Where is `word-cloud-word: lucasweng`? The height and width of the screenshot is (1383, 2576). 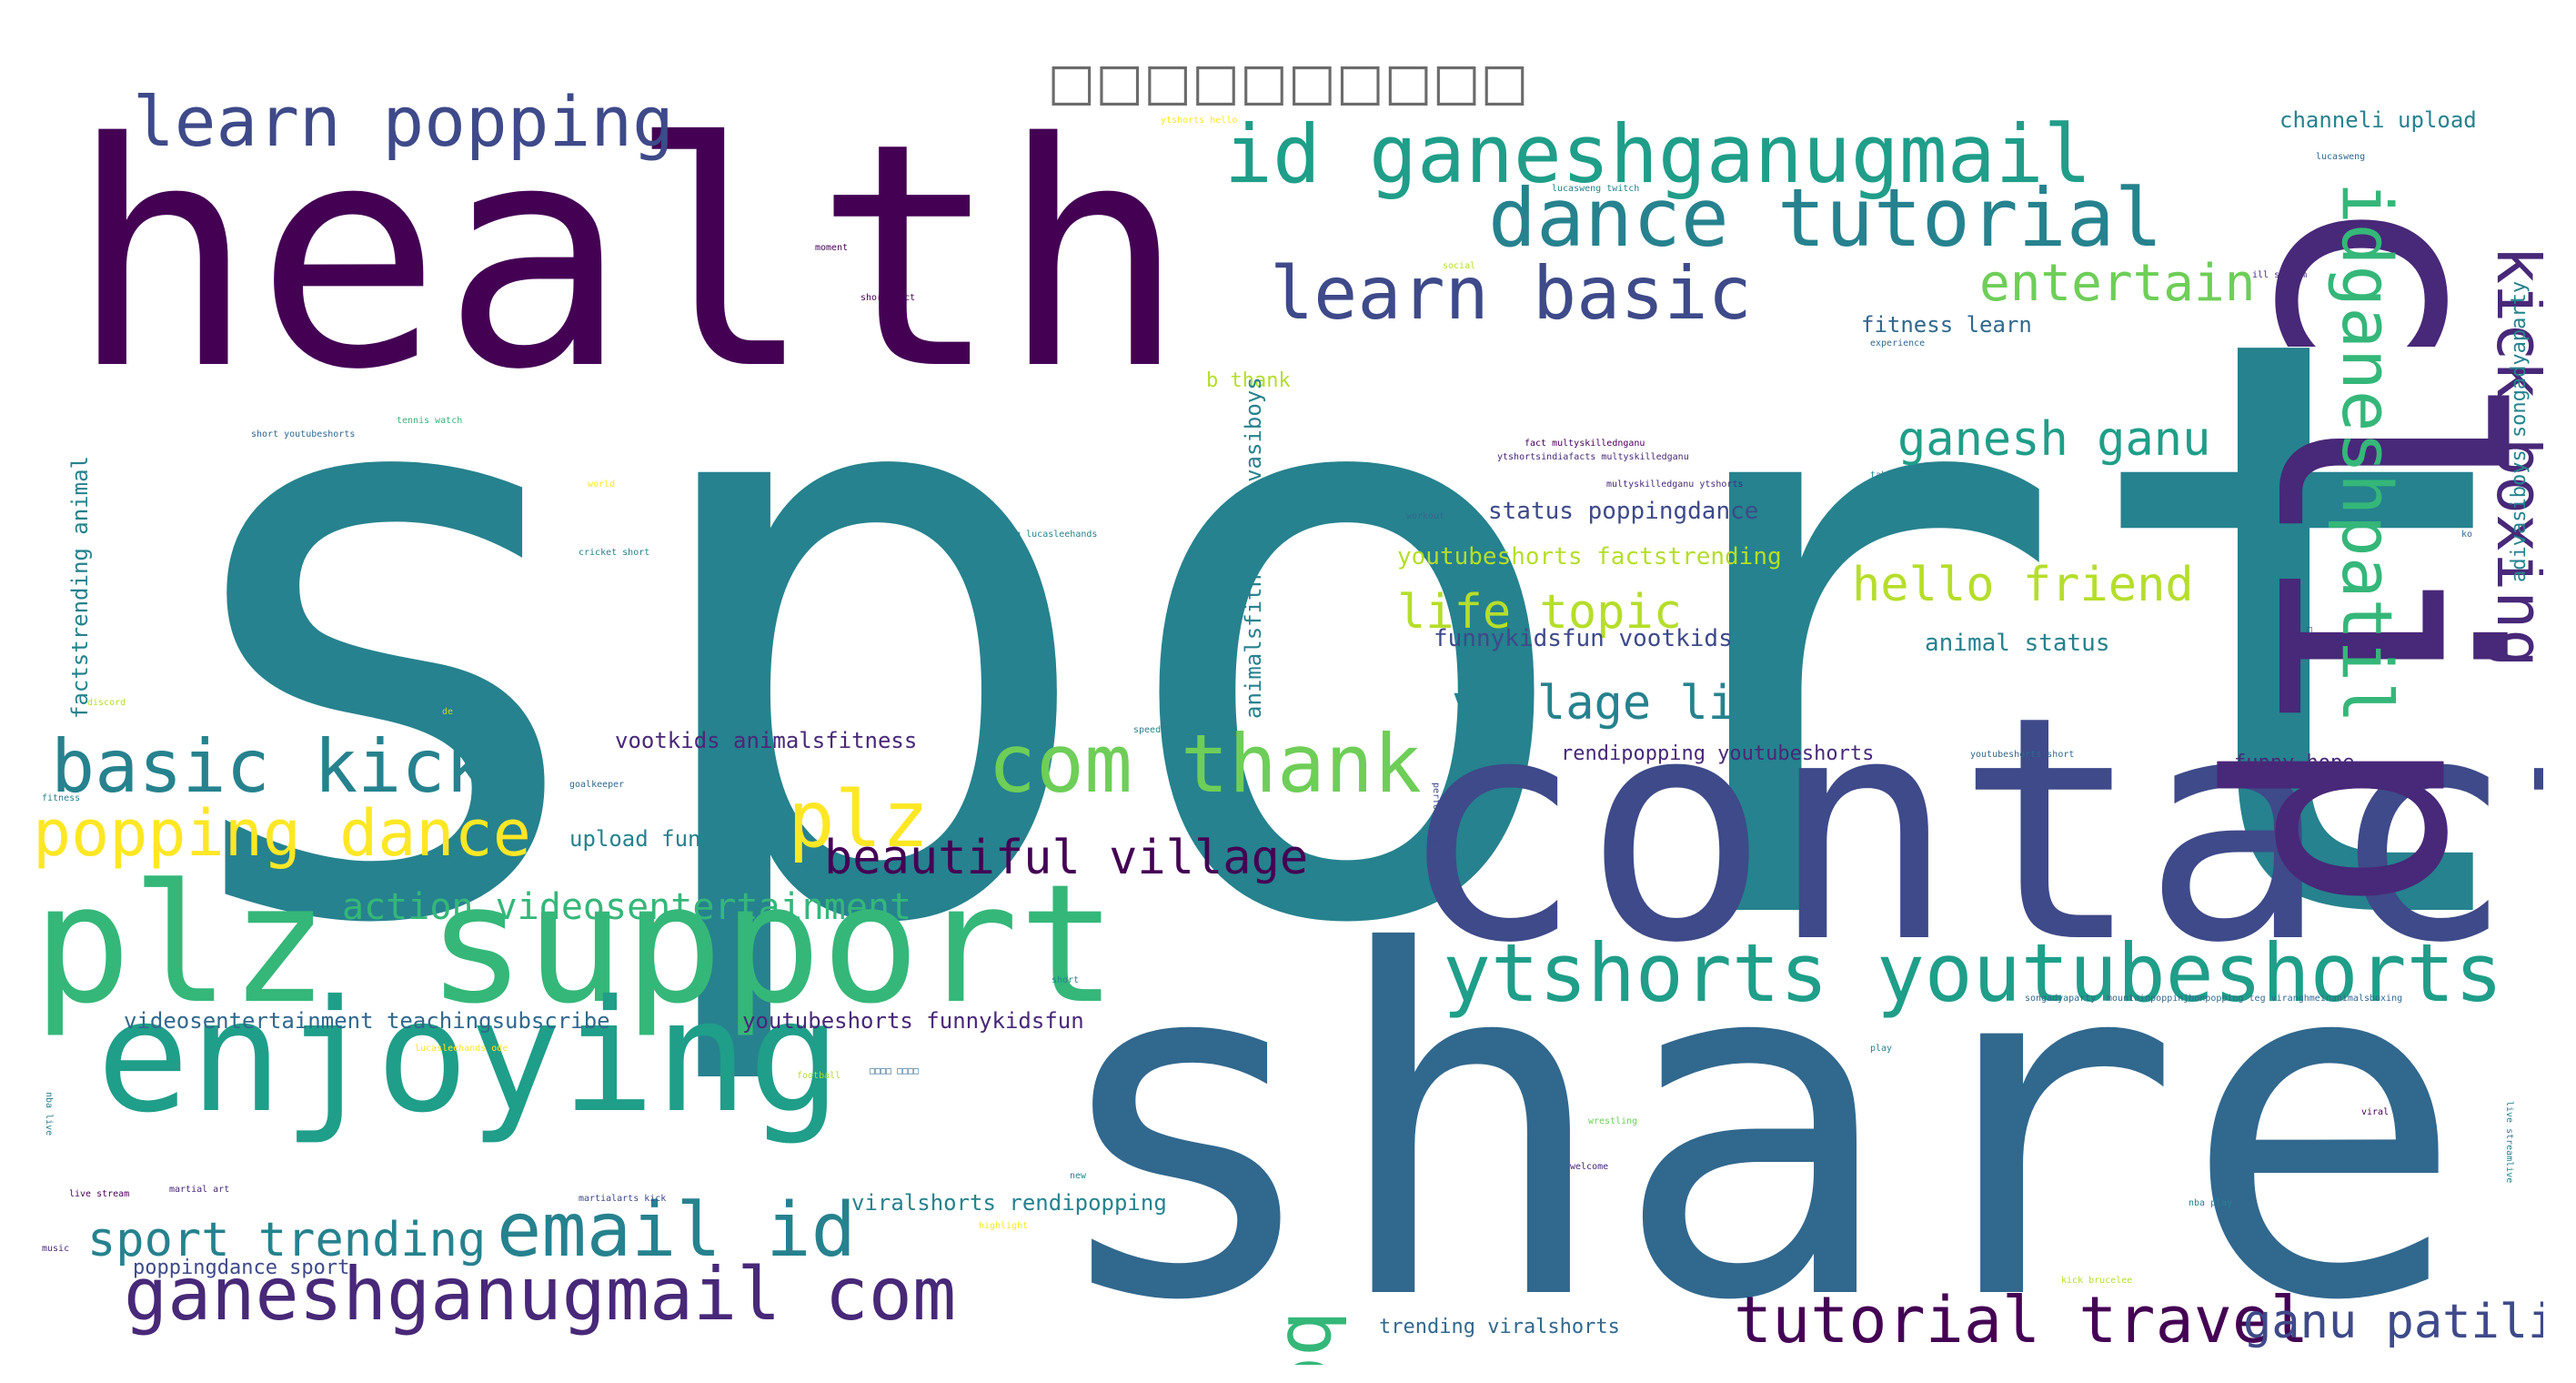 word-cloud-word: lucasweng is located at coordinates (2340, 157).